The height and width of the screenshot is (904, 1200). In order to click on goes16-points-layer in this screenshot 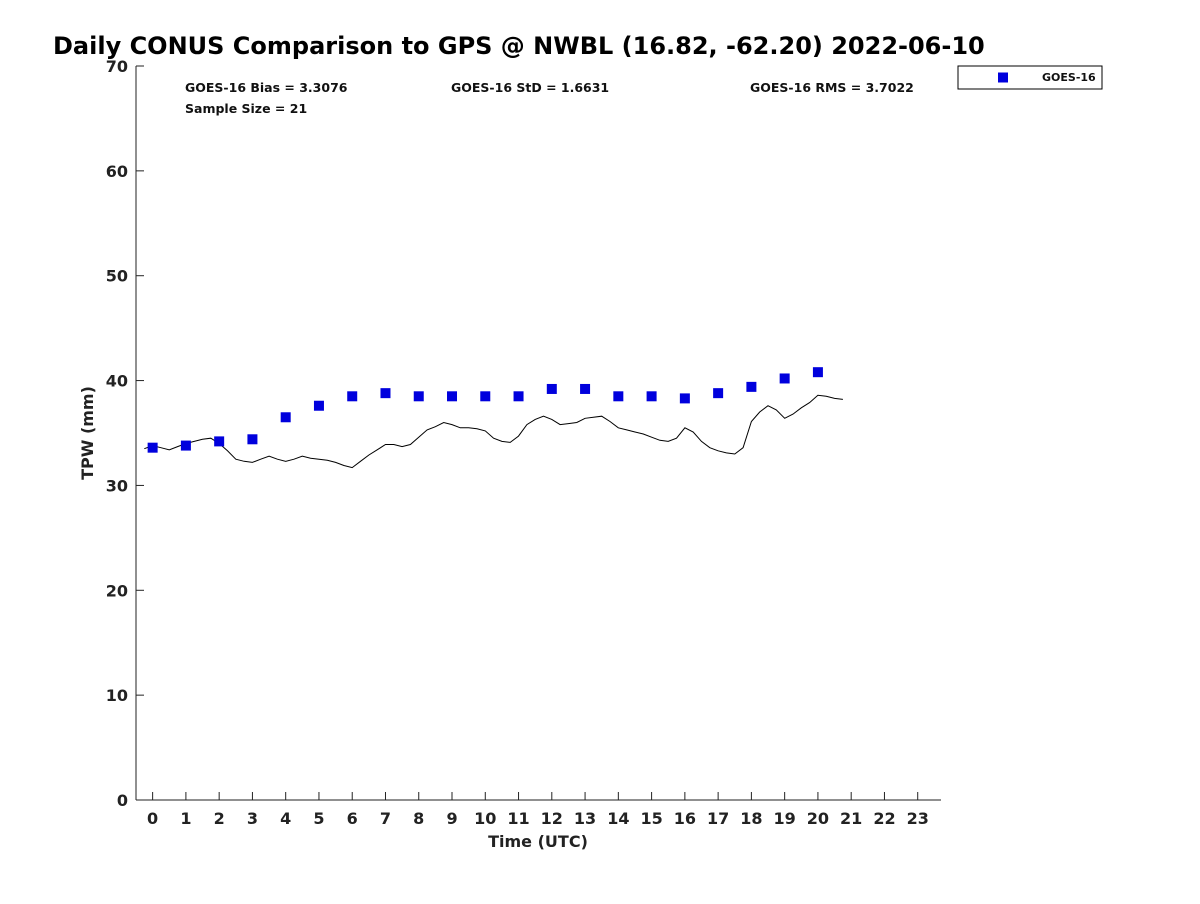, I will do `click(485, 410)`.